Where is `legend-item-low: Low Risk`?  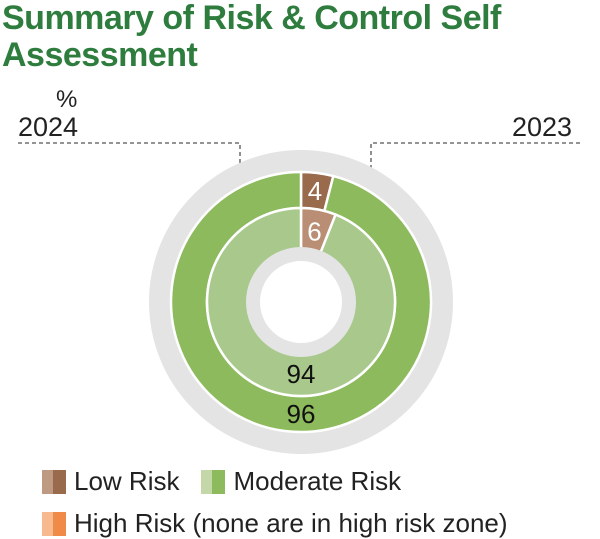
legend-item-low: Low Risk is located at coordinates (110, 481).